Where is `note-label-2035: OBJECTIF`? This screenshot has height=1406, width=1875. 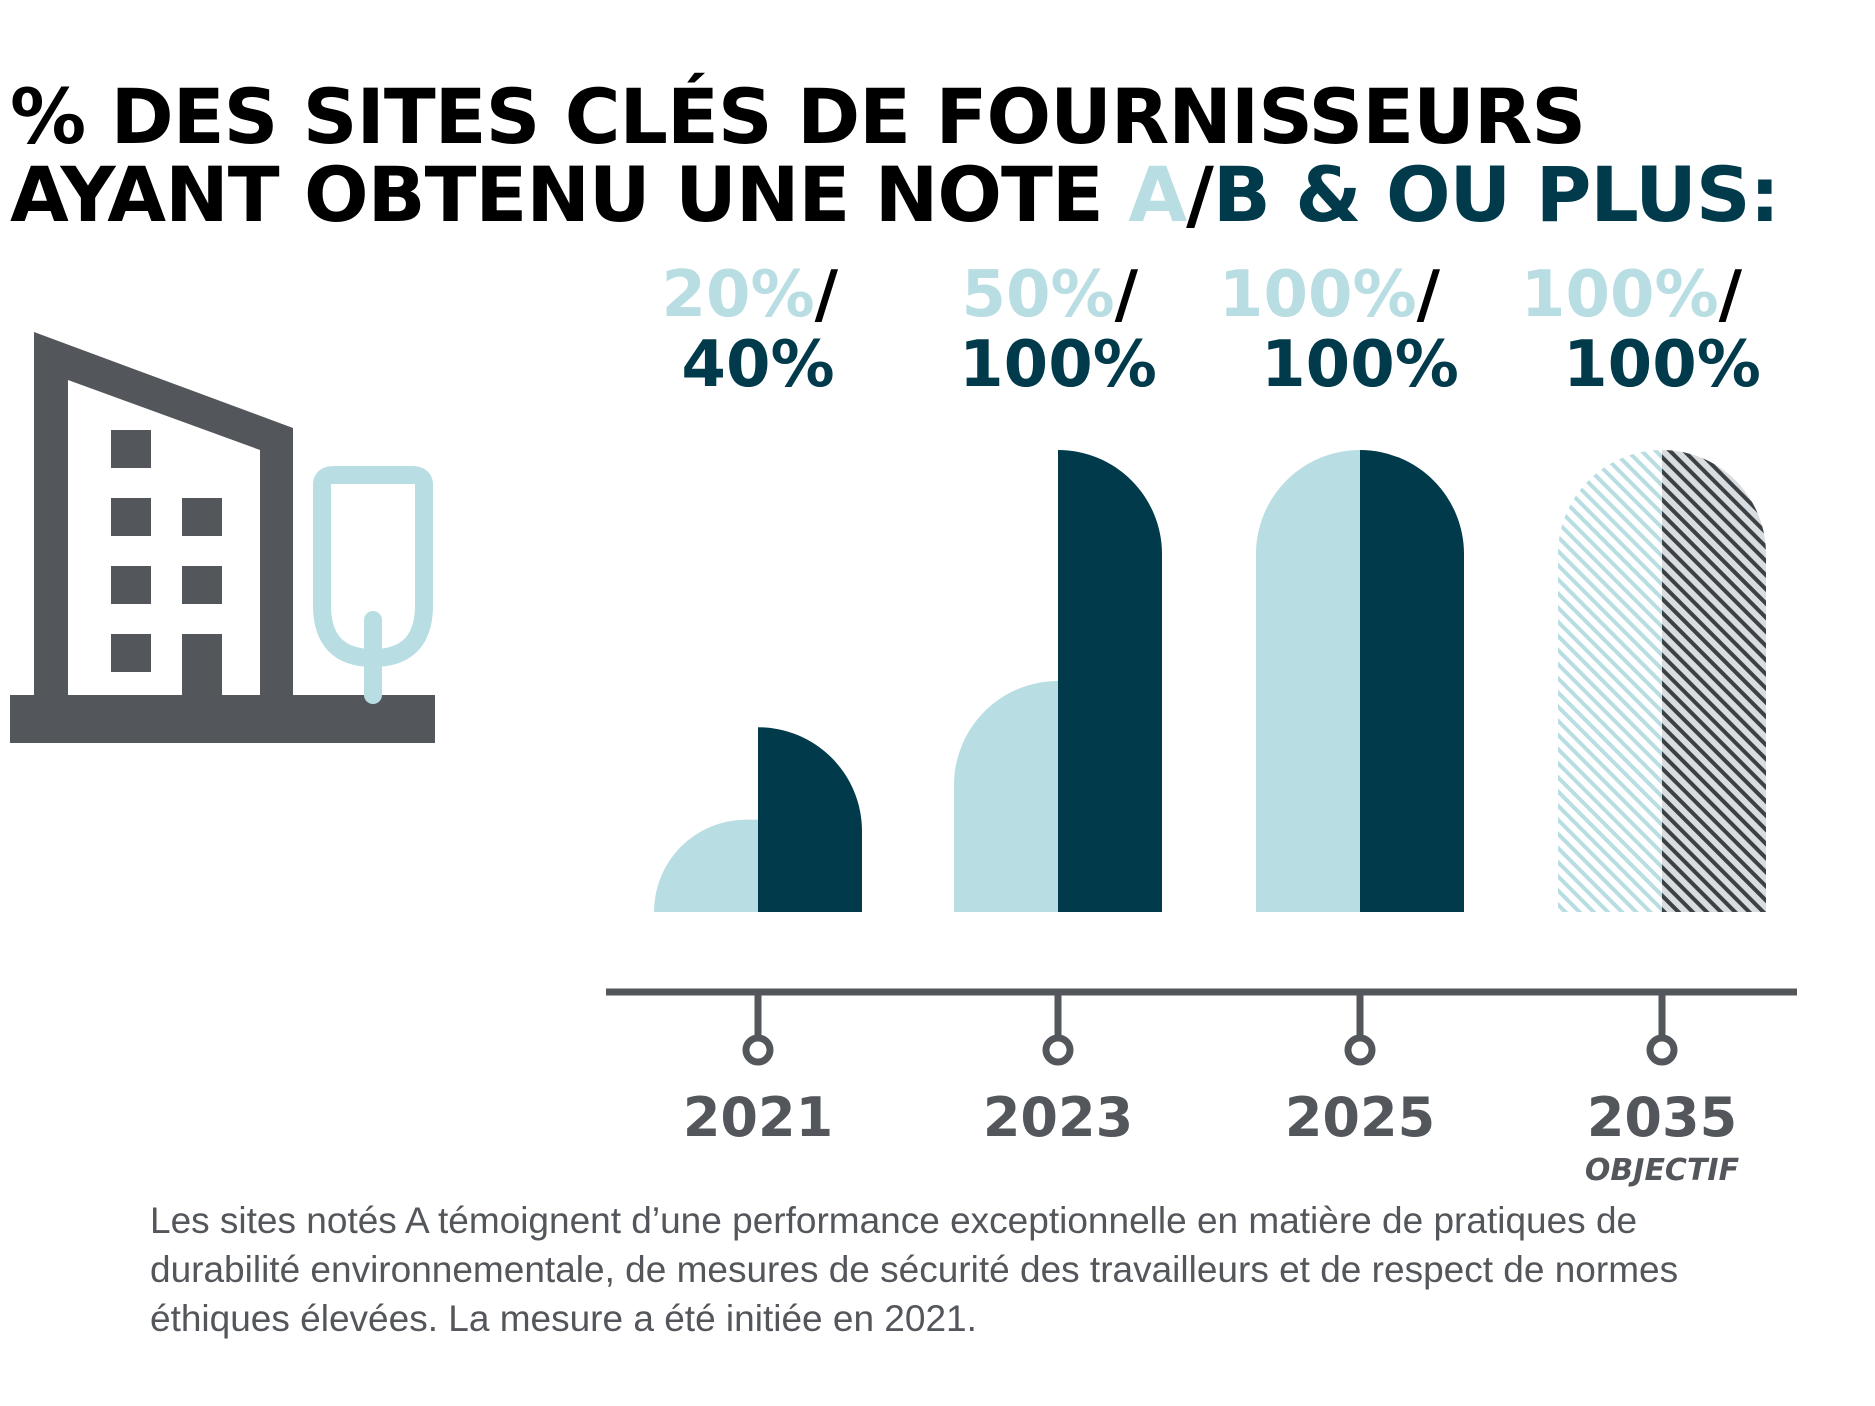 note-label-2035: OBJECTIF is located at coordinates (1662, 1170).